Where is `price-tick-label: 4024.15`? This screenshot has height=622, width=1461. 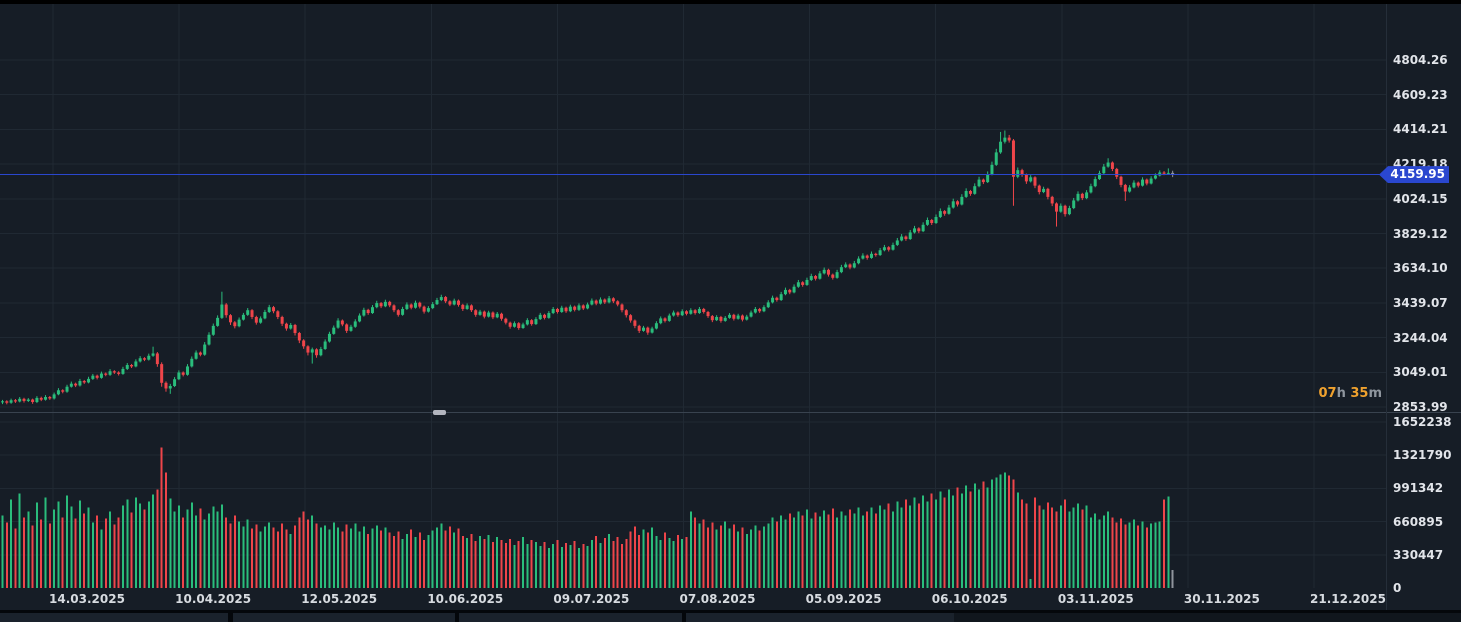 price-tick-label: 4024.15 is located at coordinates (1420, 198).